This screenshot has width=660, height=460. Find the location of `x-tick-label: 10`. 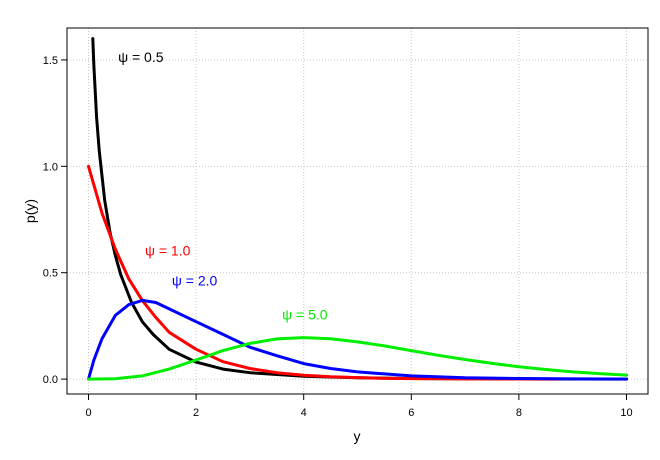

x-tick-label: 10 is located at coordinates (626, 413).